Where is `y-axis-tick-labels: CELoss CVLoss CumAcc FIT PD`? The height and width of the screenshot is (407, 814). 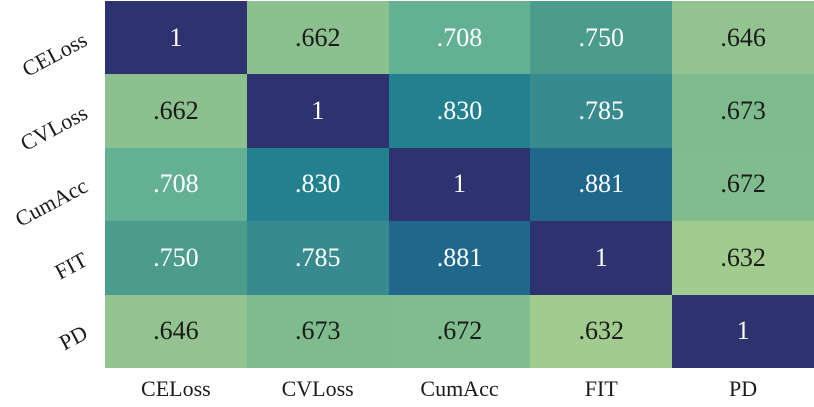
y-axis-tick-labels: CELoss CVLoss CumAcc FIT PD is located at coordinates (52, 184).